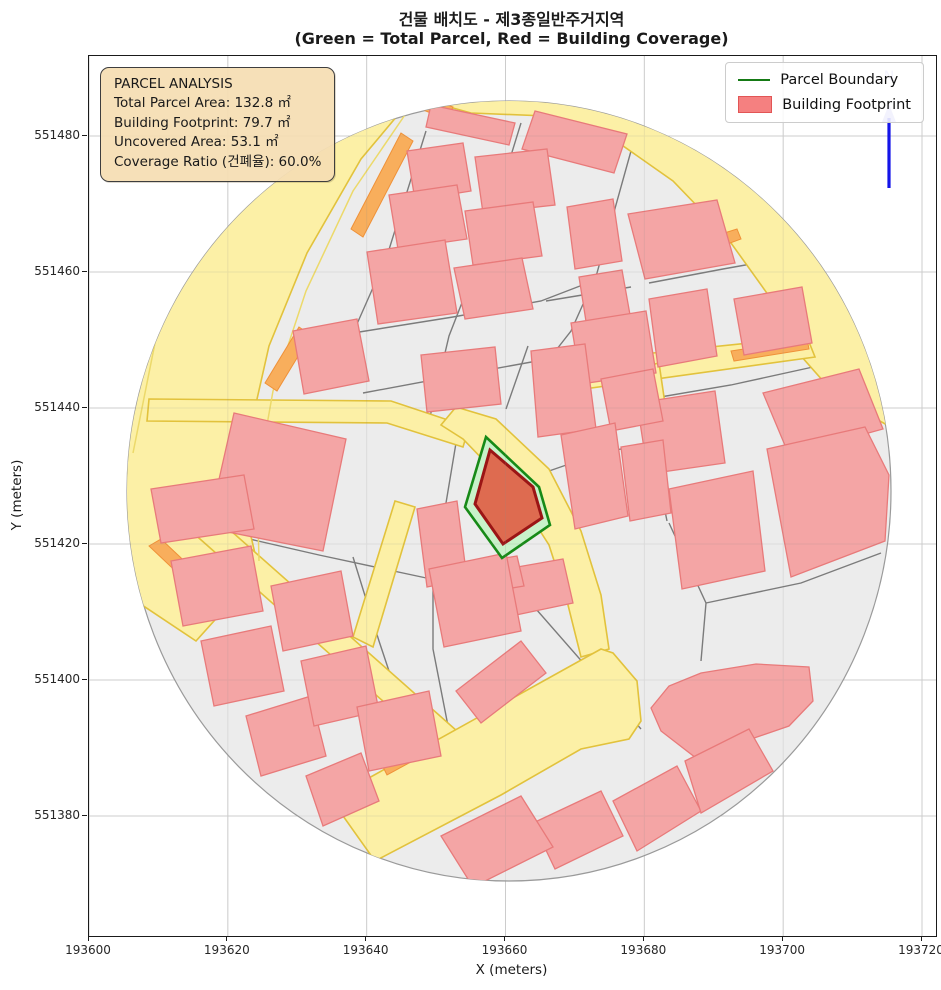 The width and height of the screenshot is (941, 990). Describe the element at coordinates (643, 950) in the screenshot. I see `x-tick-label: 193680` at that location.